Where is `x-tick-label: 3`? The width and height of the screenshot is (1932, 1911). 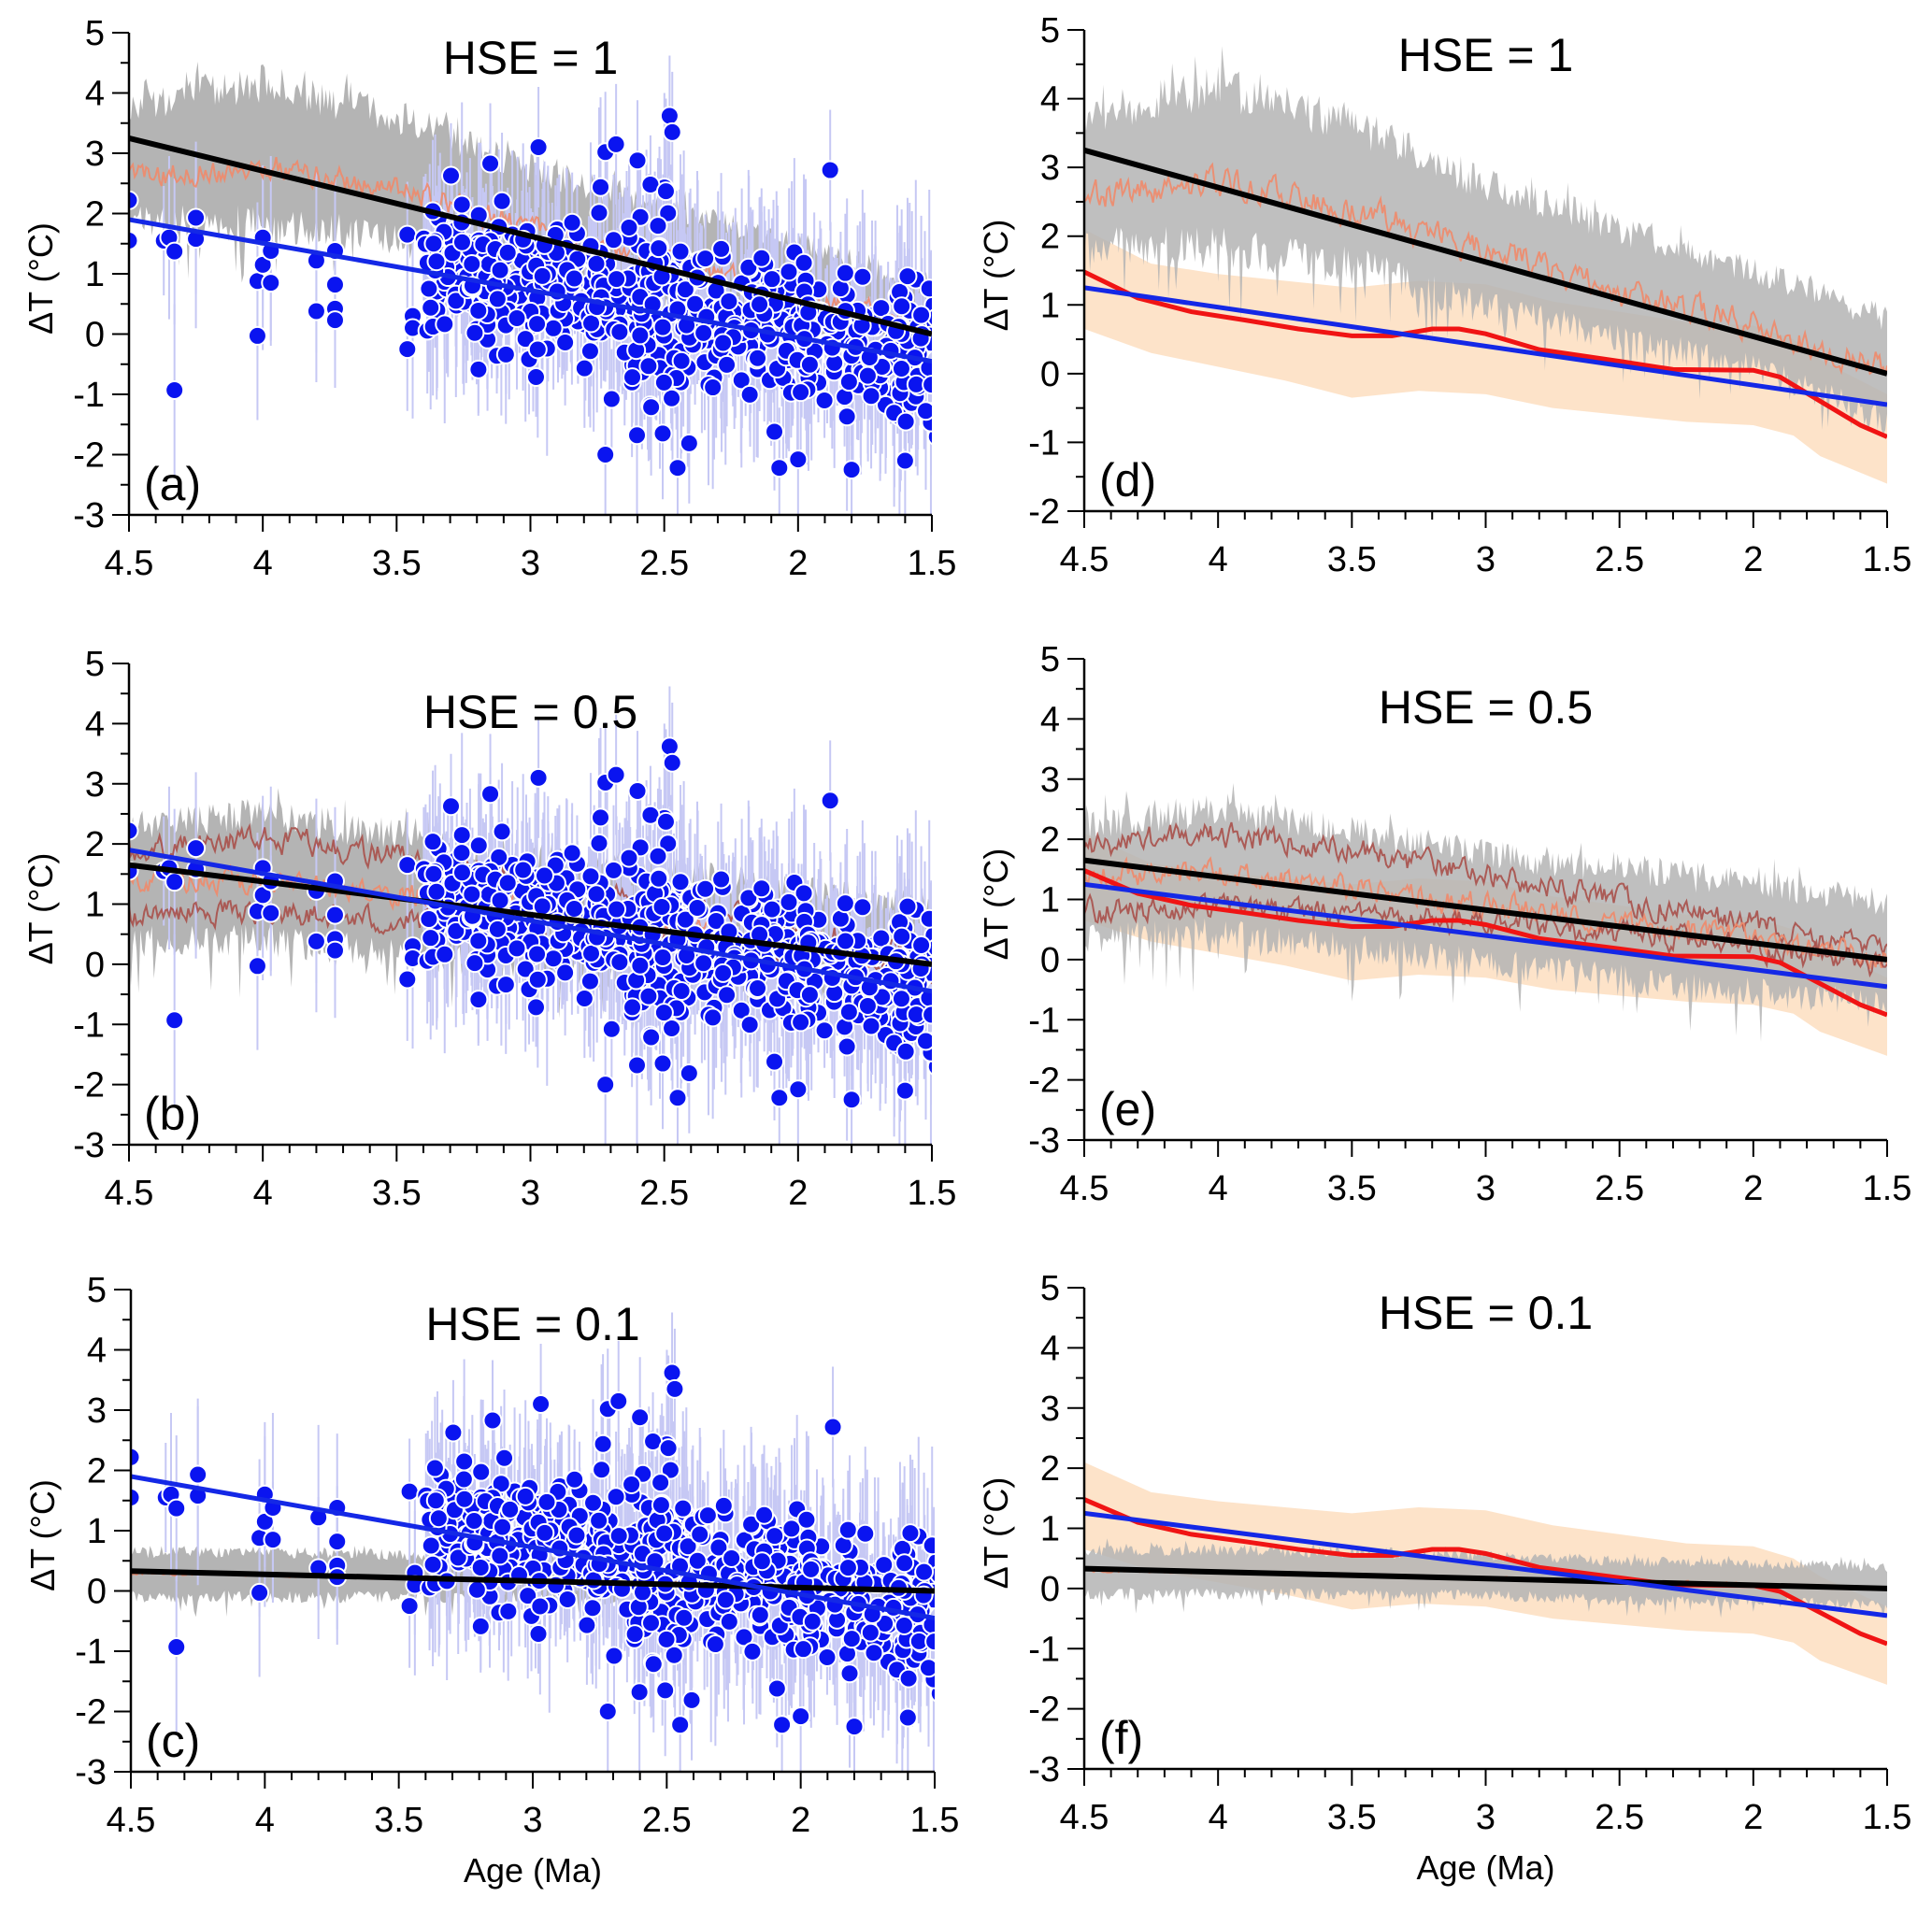 x-tick-label: 3 is located at coordinates (530, 1193).